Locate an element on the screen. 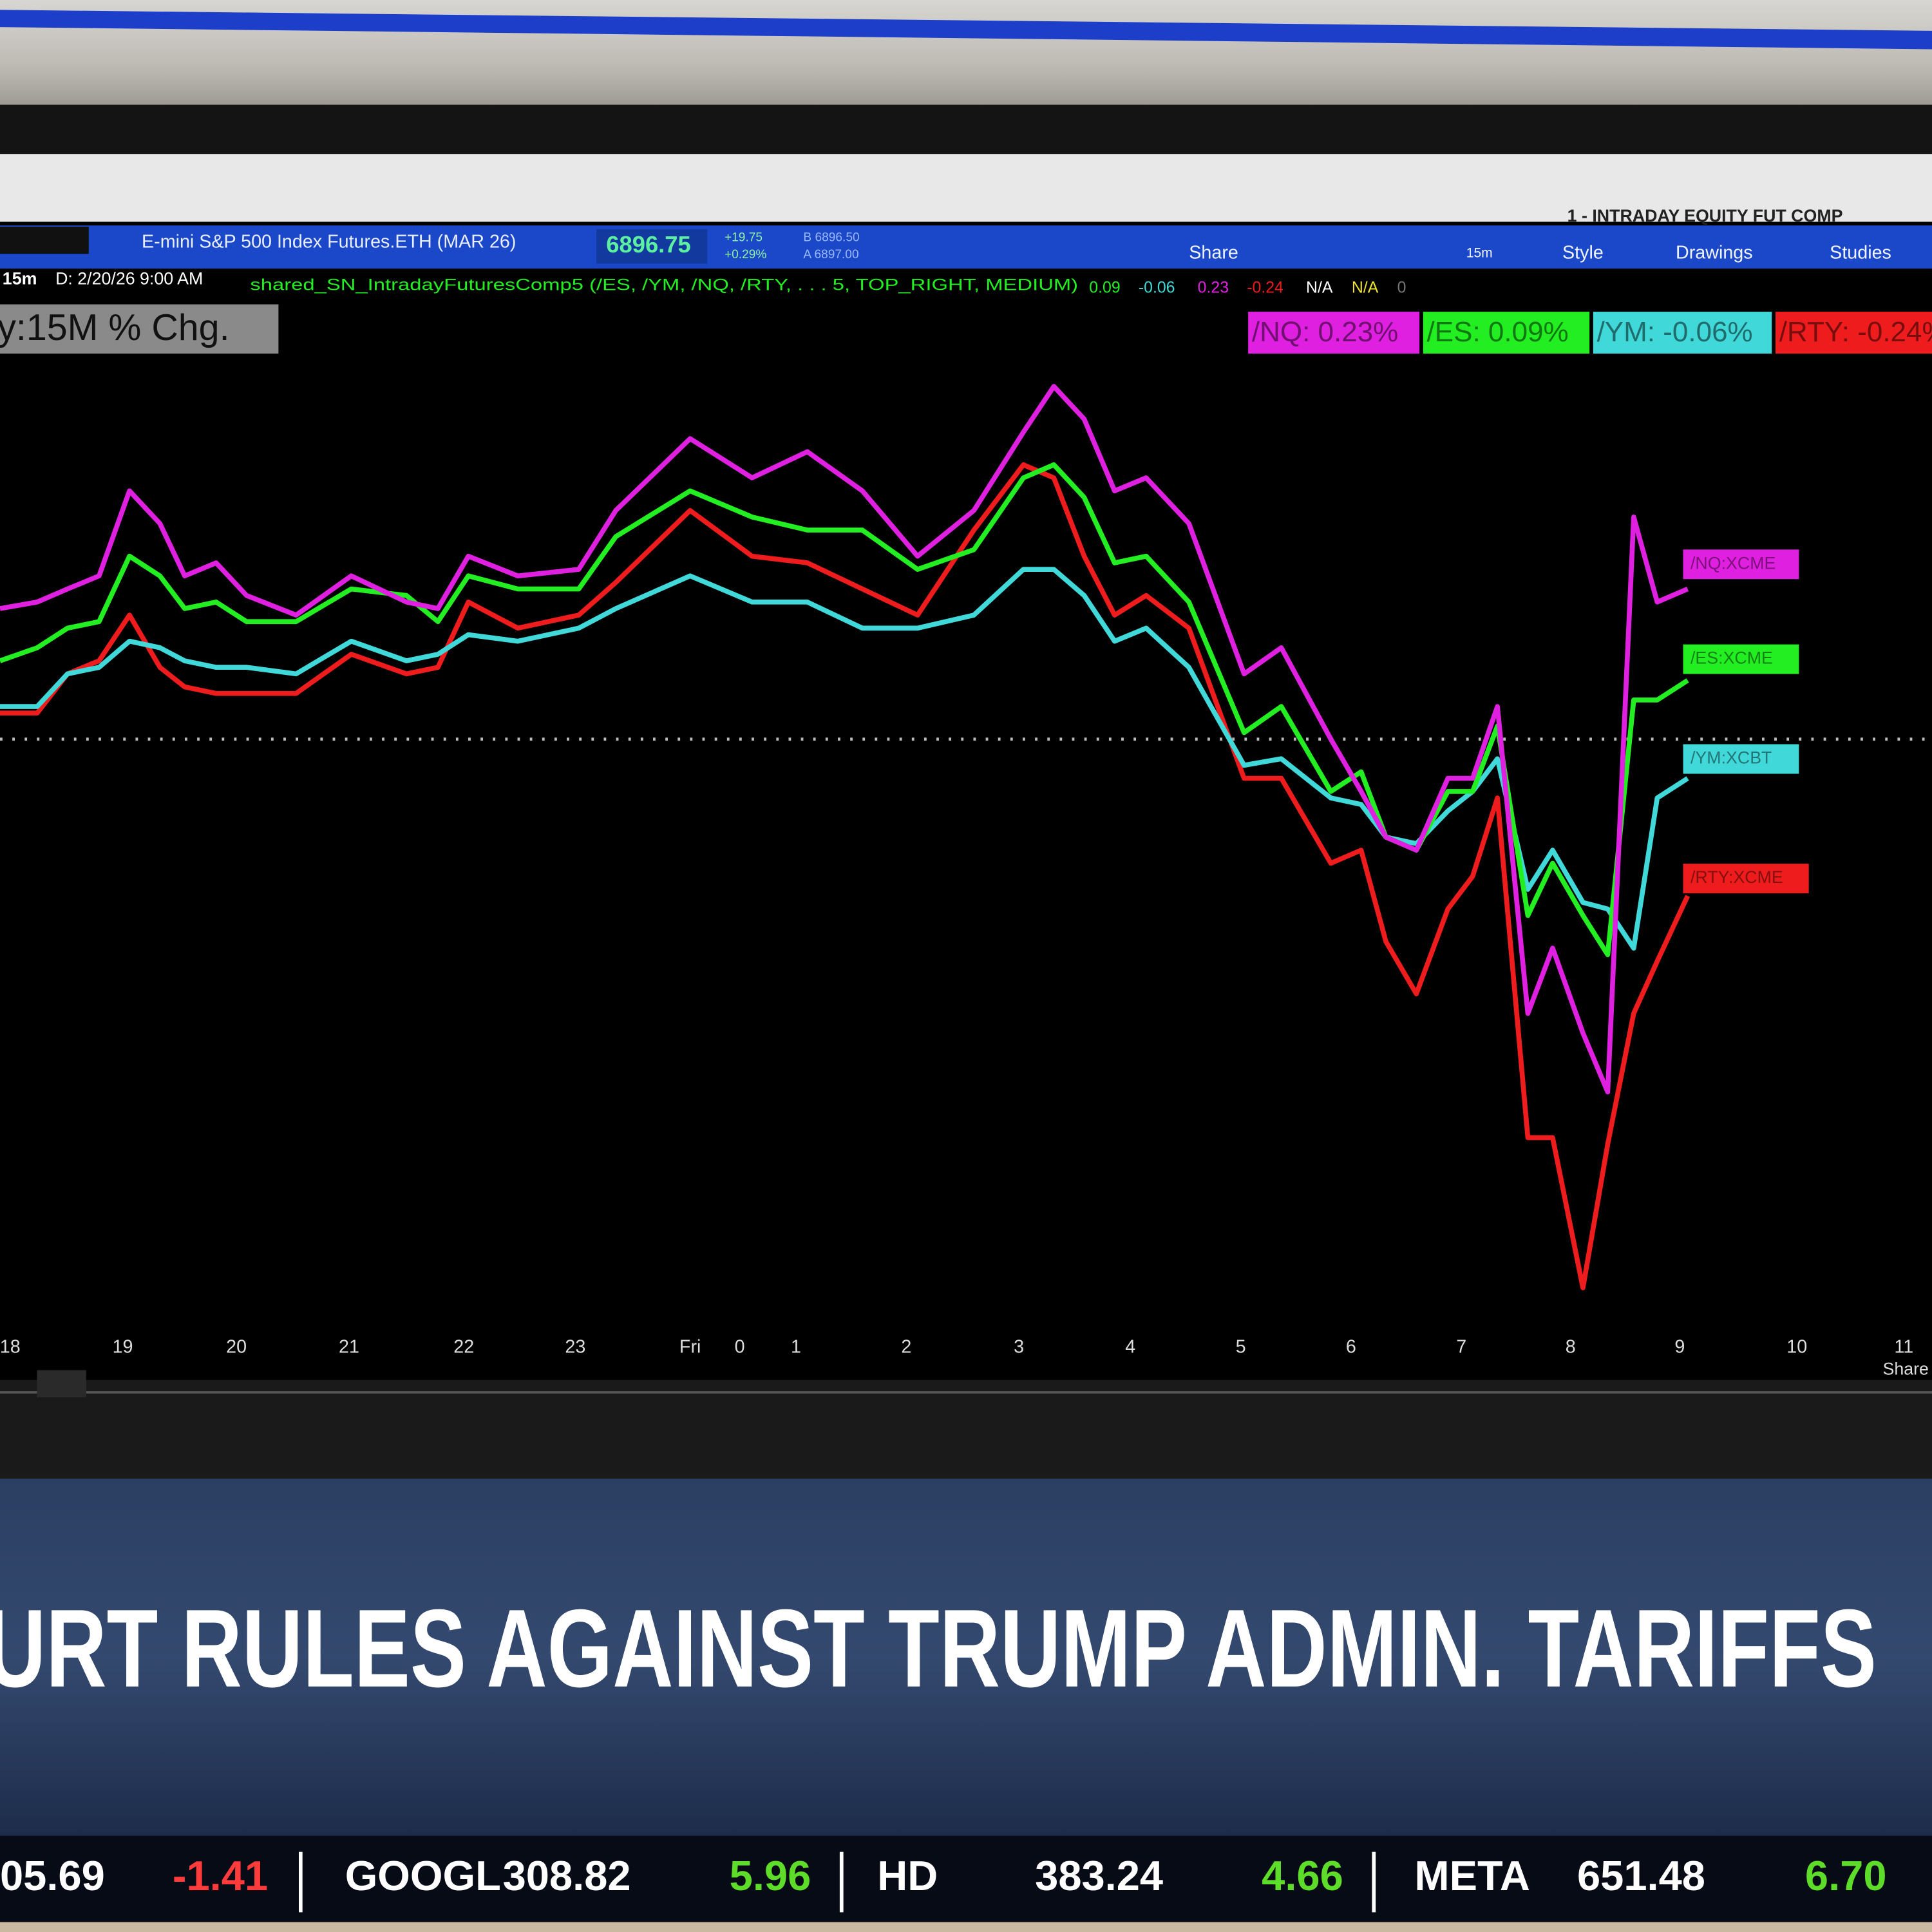 This screenshot has width=1932, height=1932. x-tick-label: 18 is located at coordinates (10, 1347).